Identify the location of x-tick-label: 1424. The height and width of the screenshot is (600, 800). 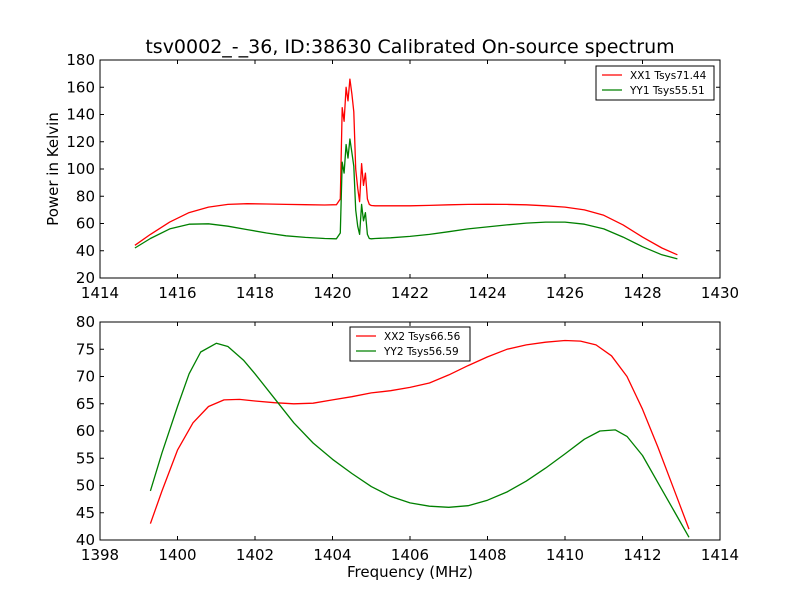
(487, 293).